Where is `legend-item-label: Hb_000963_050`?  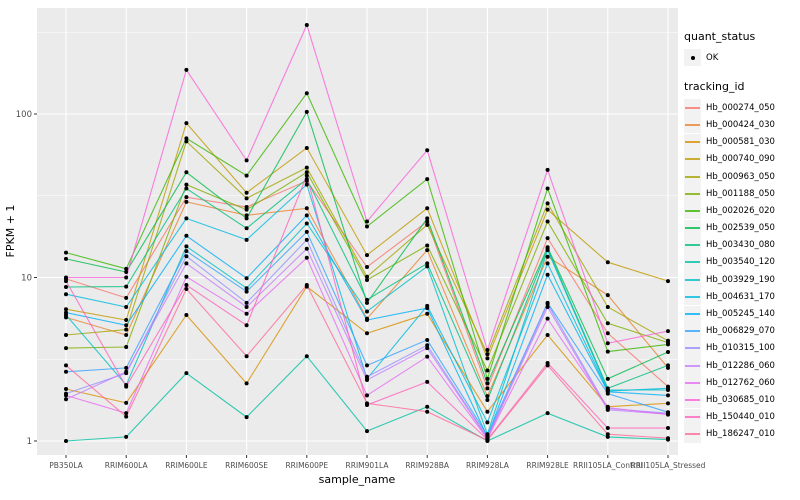
legend-item-label: Hb_000963_050 is located at coordinates (740, 176).